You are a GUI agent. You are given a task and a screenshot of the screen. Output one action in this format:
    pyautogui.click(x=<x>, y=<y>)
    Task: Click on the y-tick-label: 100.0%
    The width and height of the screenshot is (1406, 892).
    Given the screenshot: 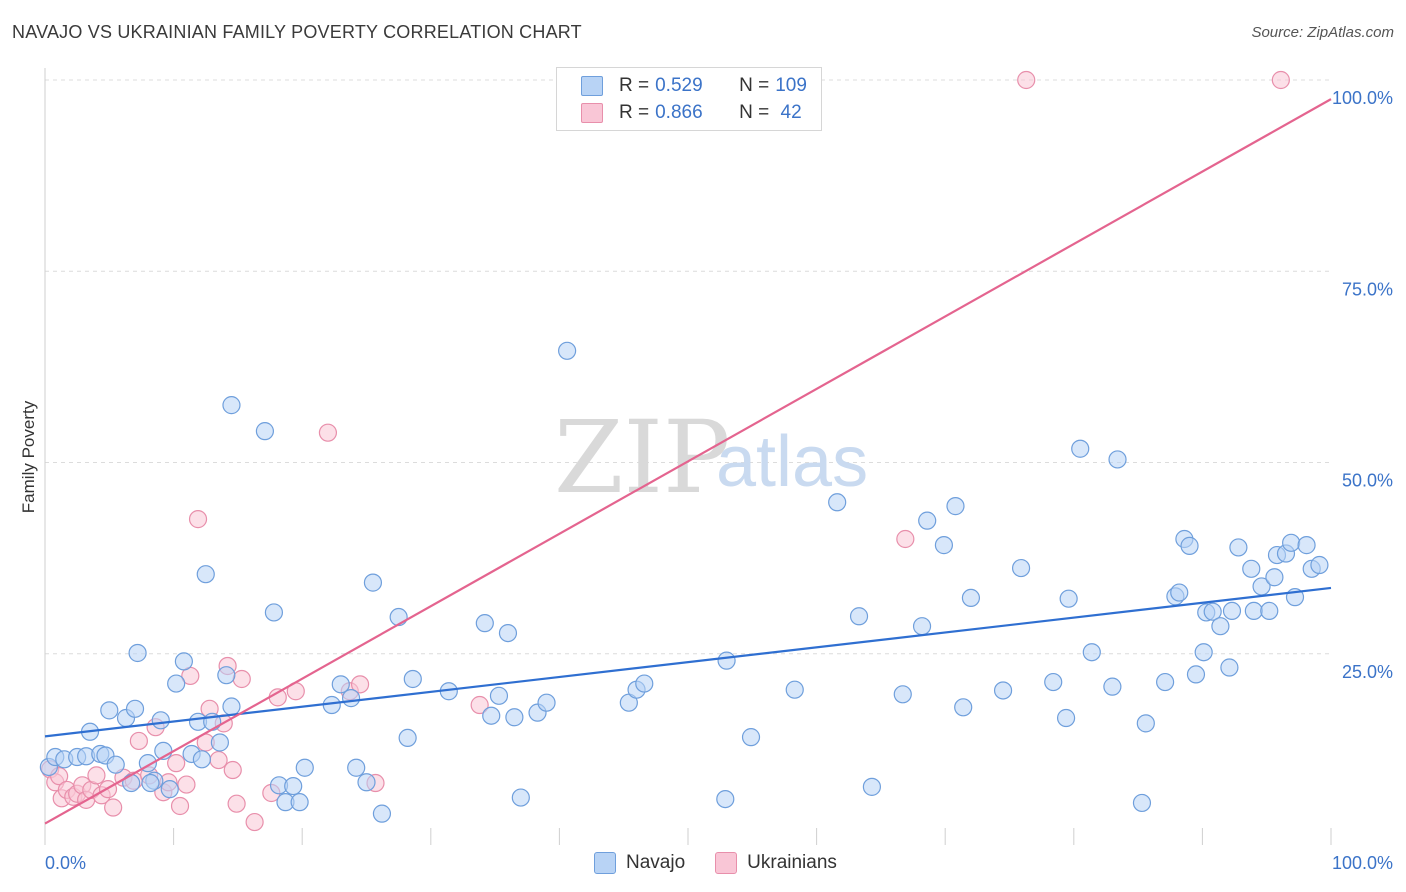 What is the action you would take?
    pyautogui.click(x=1362, y=98)
    